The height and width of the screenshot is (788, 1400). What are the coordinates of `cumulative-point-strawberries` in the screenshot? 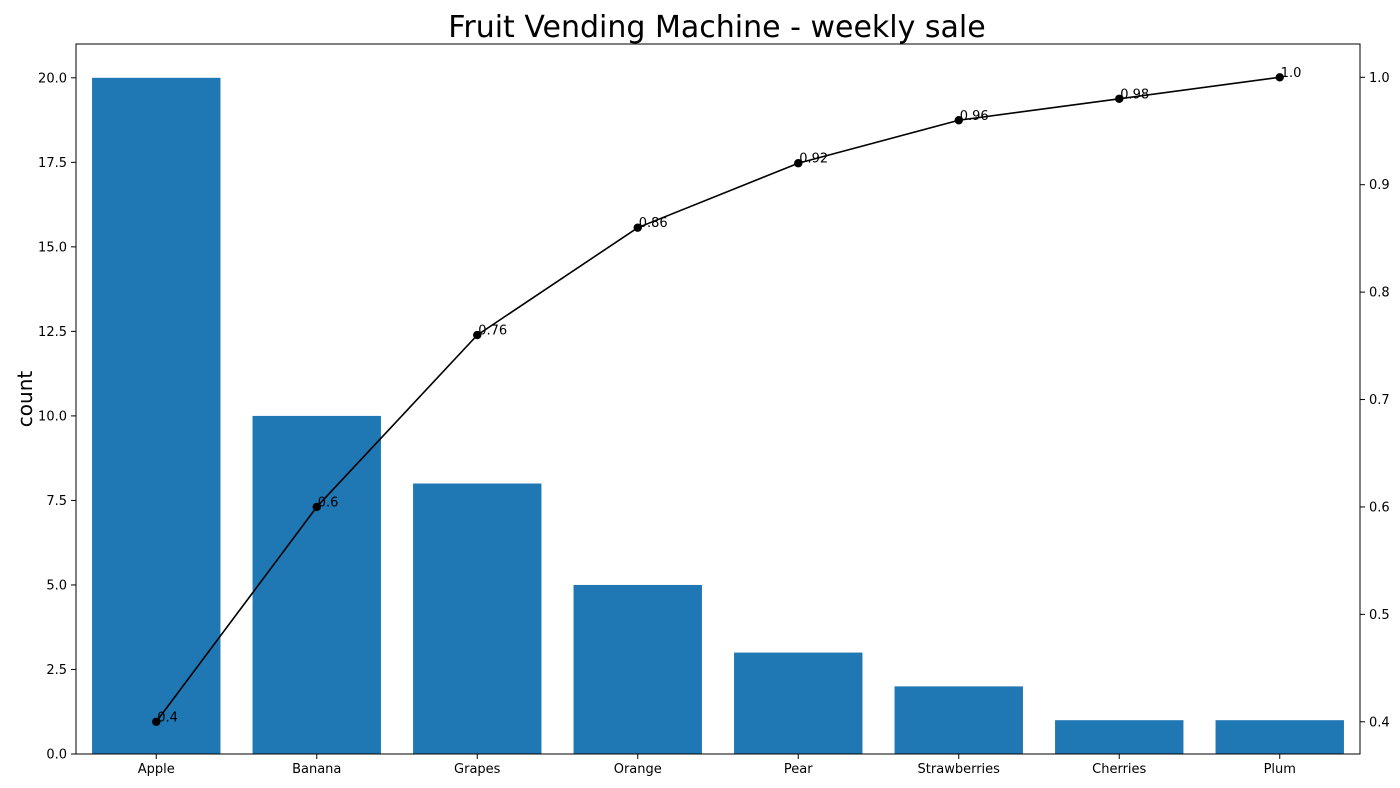 It's located at (958, 120).